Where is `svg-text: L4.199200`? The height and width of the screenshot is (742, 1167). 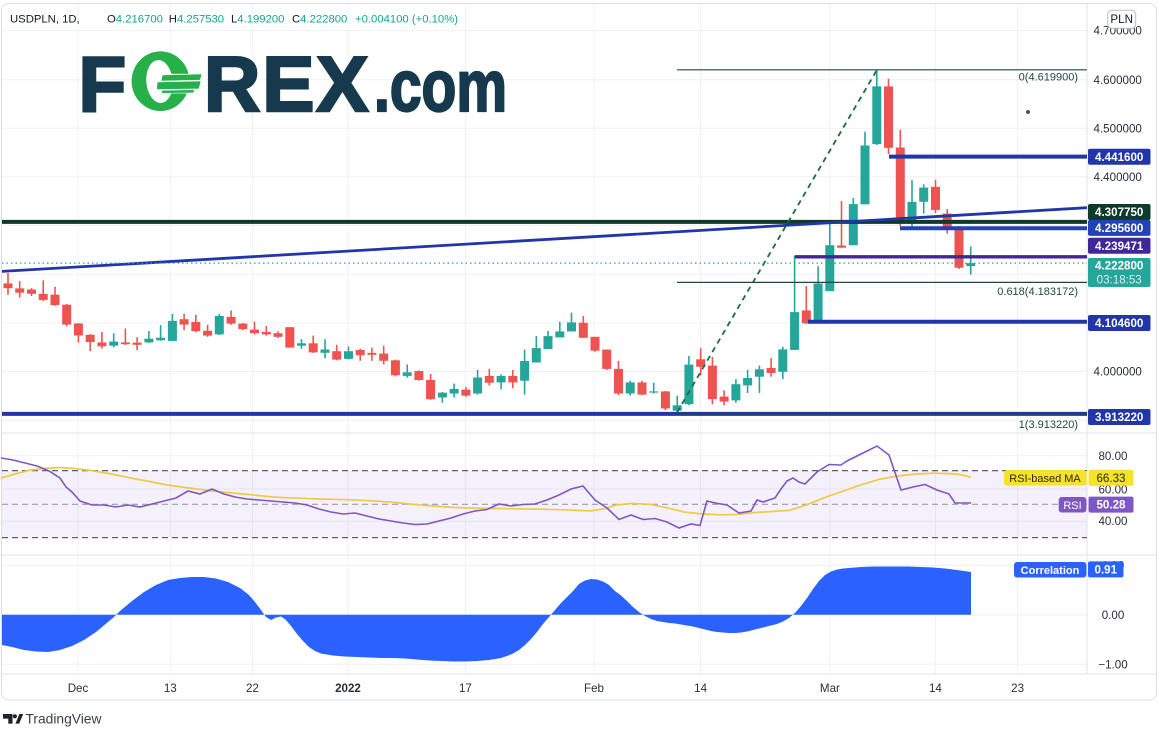 svg-text: L4.199200 is located at coordinates (257, 20).